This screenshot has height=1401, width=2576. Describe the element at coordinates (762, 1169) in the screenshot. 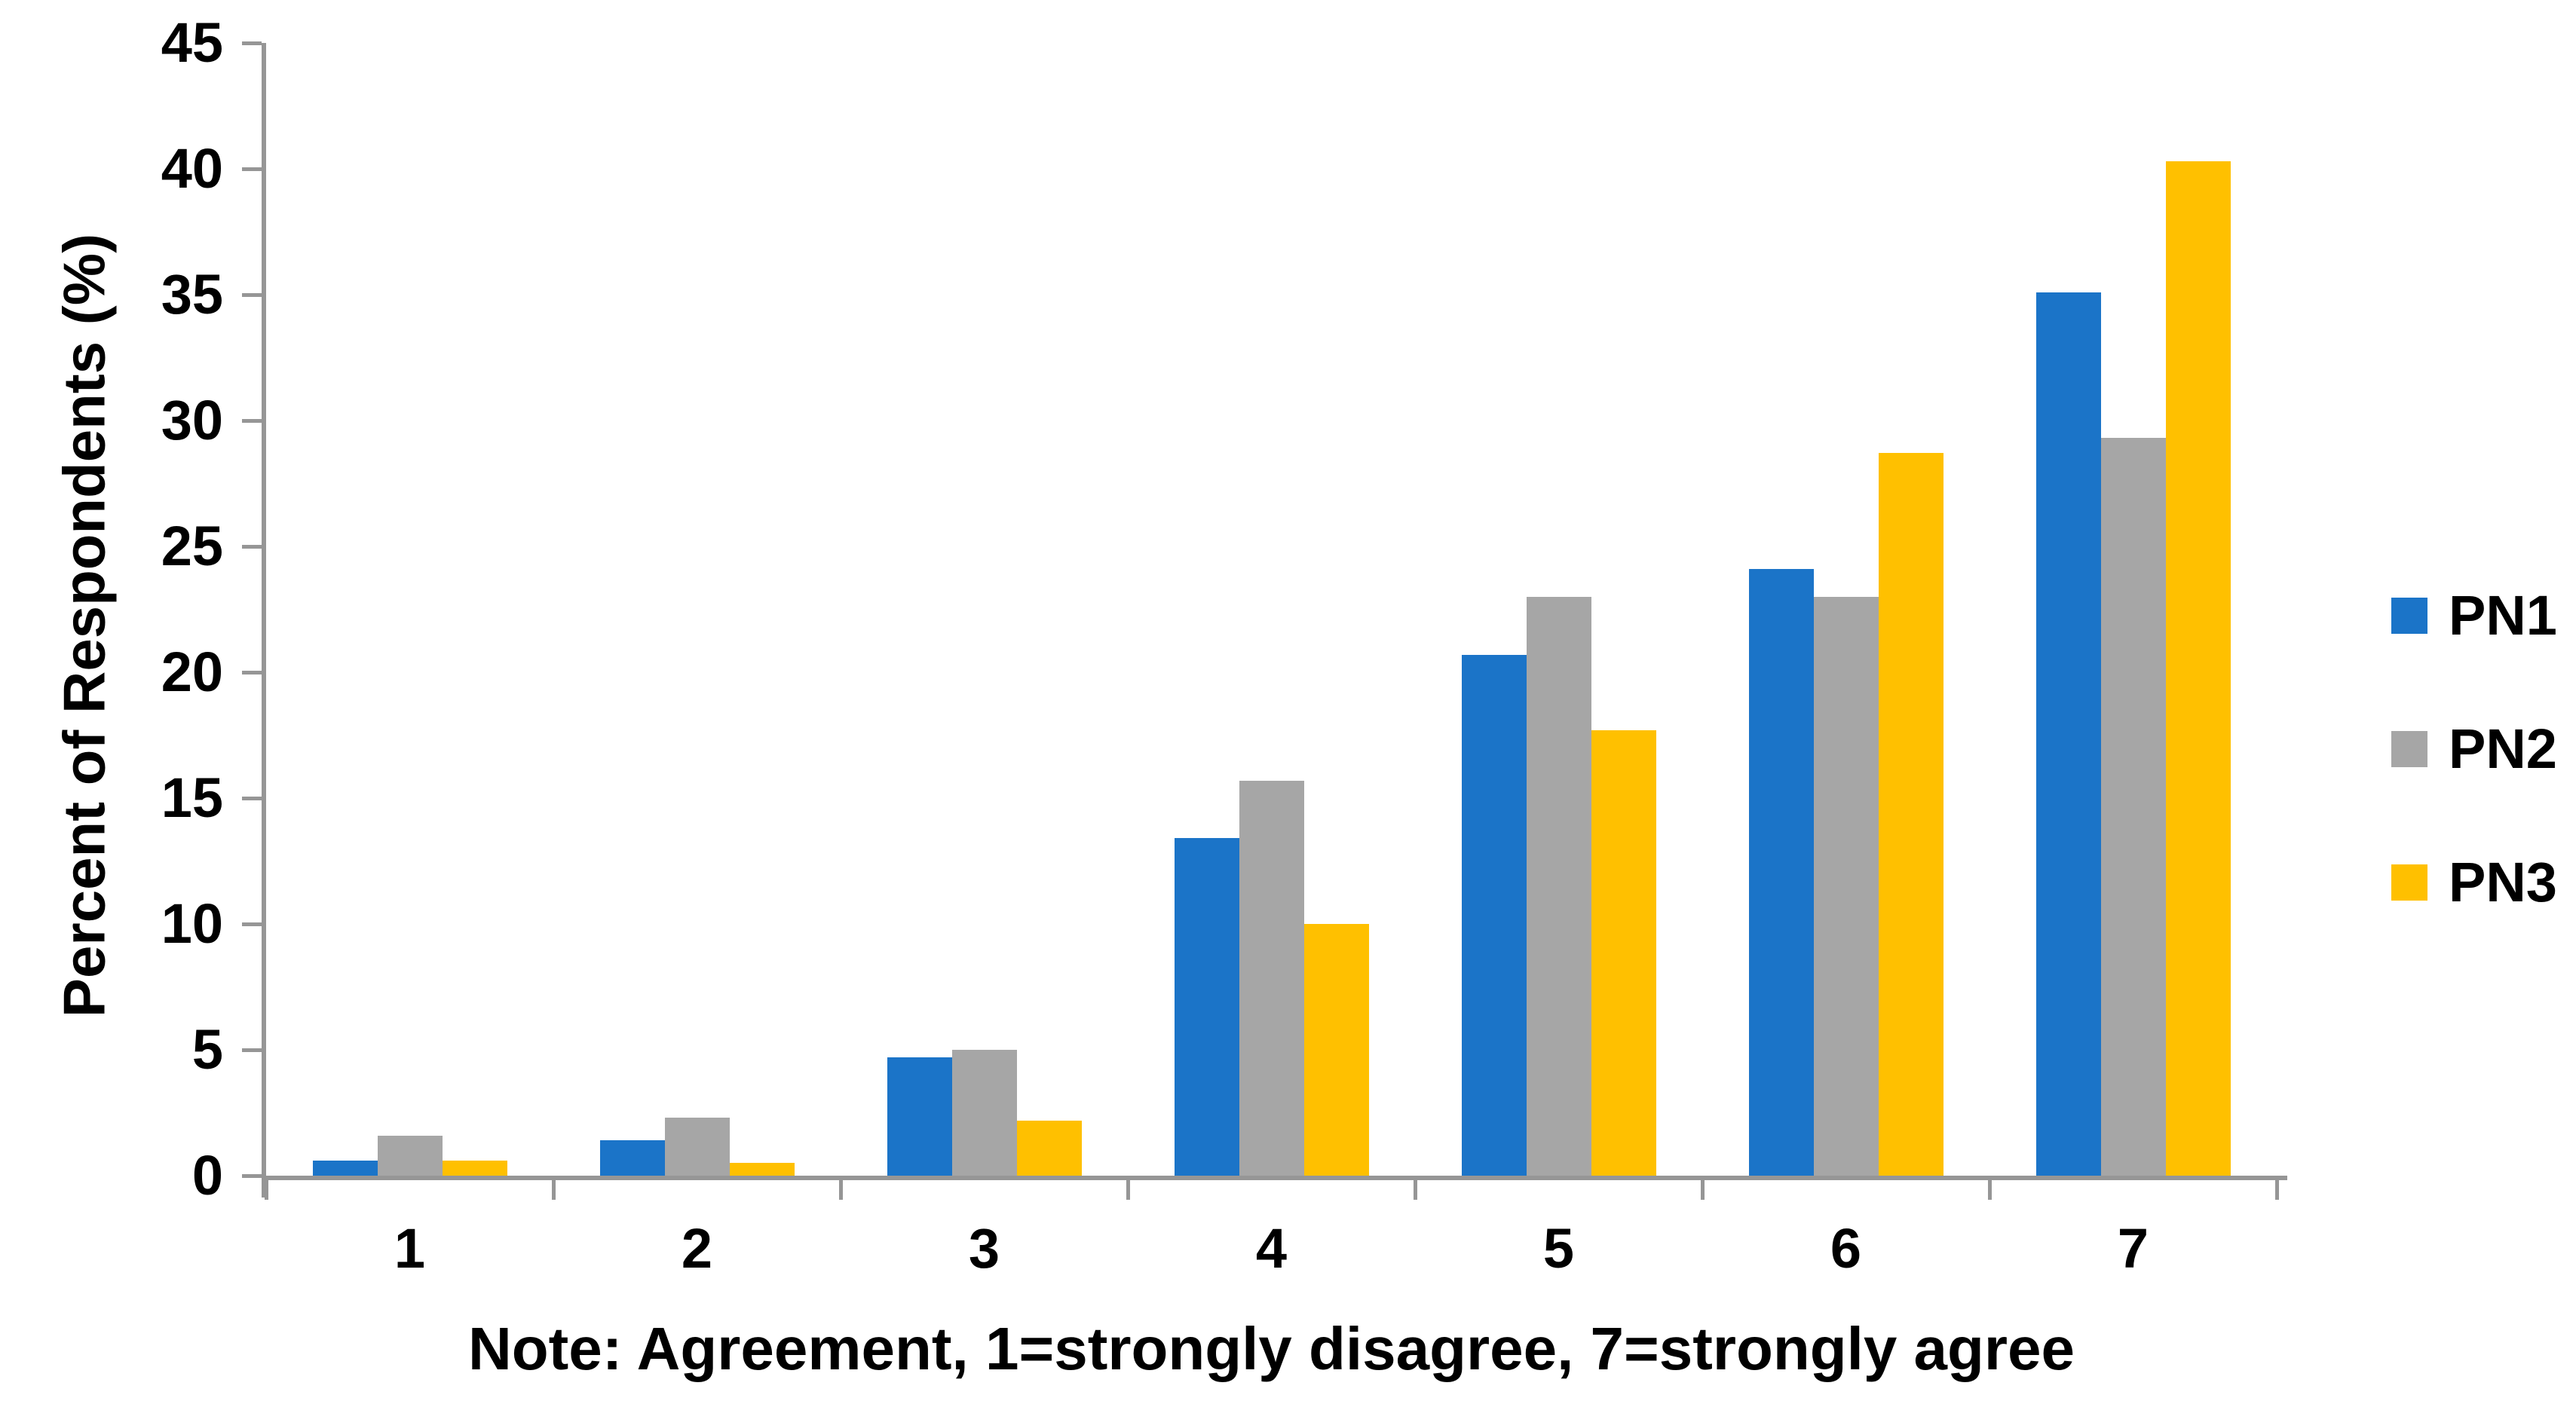

I see `bar-PN3-cat2` at that location.